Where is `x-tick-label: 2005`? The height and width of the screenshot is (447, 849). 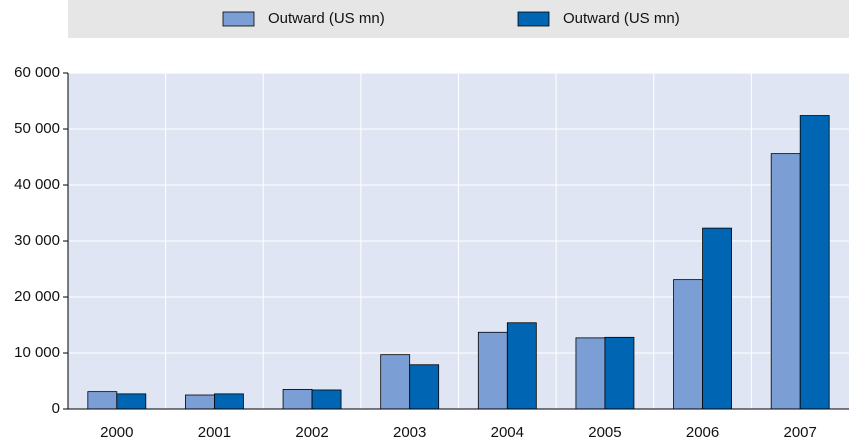 x-tick-label: 2005 is located at coordinates (604, 432).